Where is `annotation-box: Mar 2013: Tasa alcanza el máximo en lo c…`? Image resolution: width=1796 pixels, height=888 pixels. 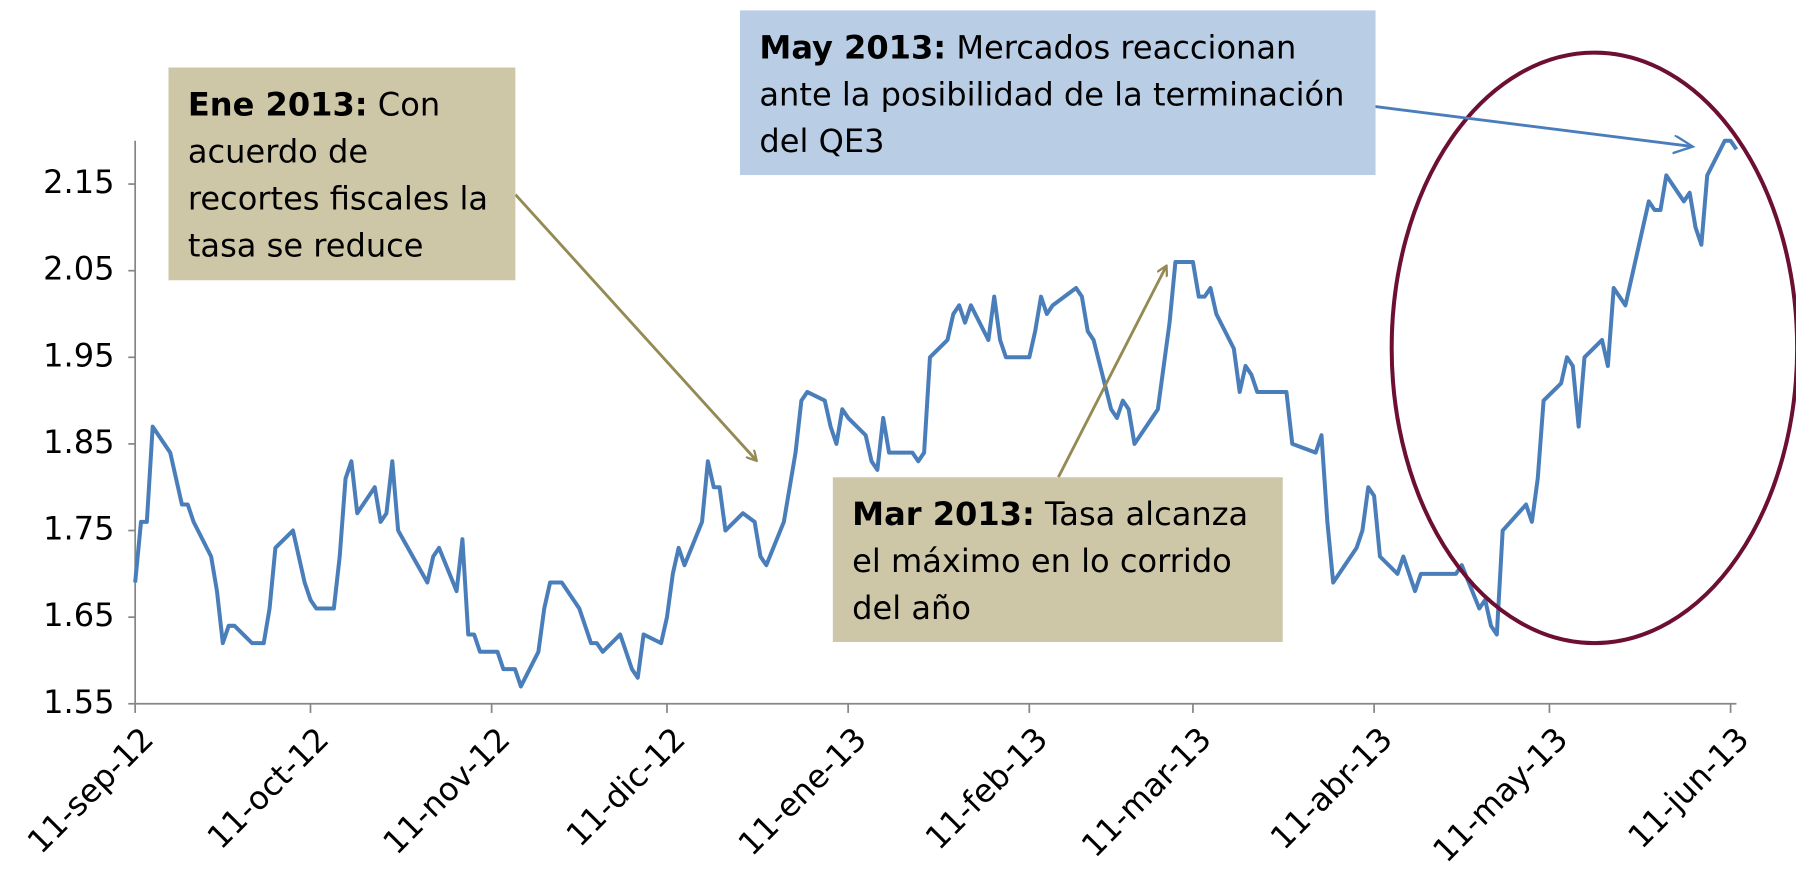 annotation-box: Mar 2013: Tasa alcanza el máximo en lo c… is located at coordinates (1057, 559).